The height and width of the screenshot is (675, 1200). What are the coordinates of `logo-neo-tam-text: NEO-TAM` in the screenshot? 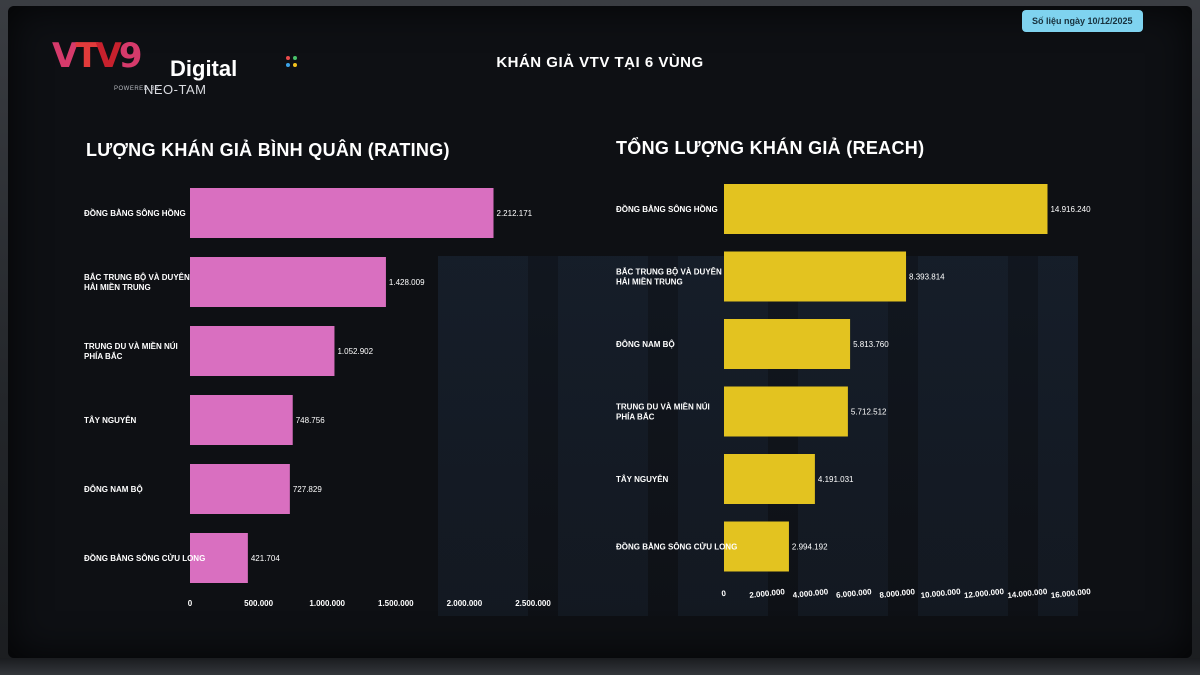 It's located at (175, 89).